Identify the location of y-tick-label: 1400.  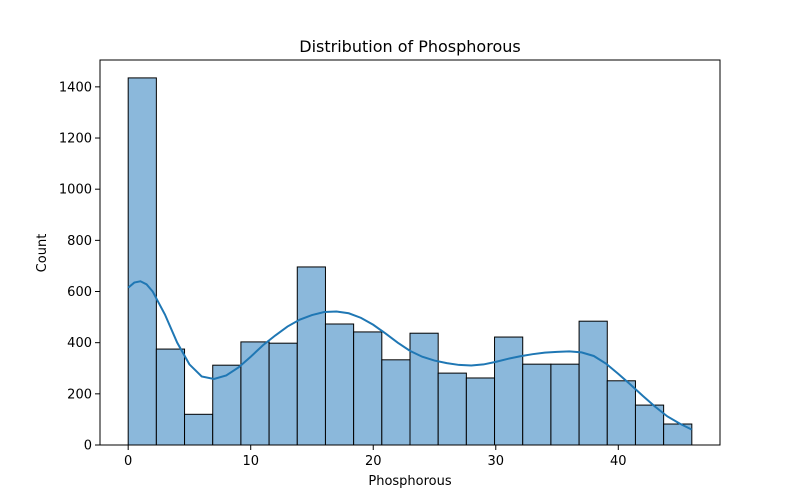
(75, 87).